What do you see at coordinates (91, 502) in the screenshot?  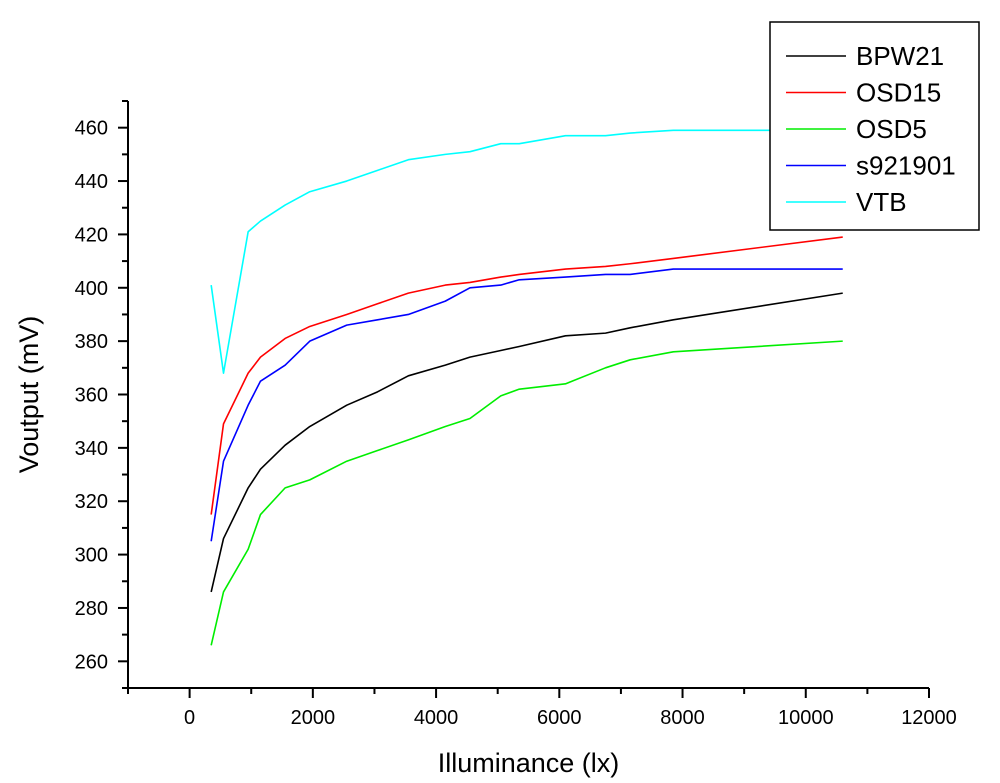 I see `y-tick-label: 320` at bounding box center [91, 502].